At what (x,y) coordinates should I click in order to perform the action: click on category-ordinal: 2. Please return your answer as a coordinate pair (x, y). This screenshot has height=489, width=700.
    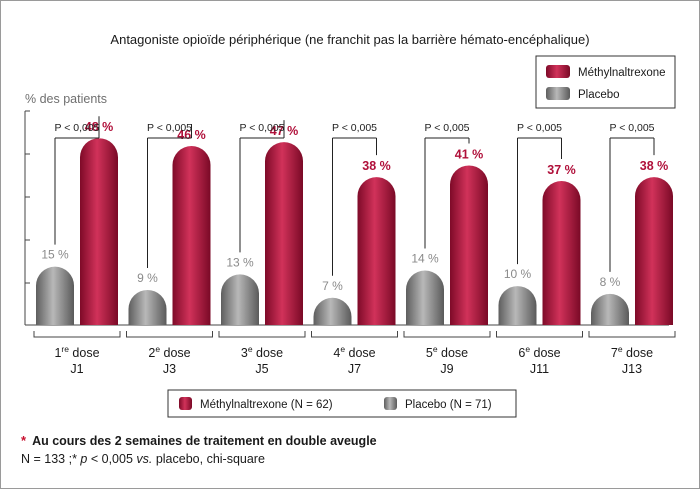
    Looking at the image, I should click on (151, 353).